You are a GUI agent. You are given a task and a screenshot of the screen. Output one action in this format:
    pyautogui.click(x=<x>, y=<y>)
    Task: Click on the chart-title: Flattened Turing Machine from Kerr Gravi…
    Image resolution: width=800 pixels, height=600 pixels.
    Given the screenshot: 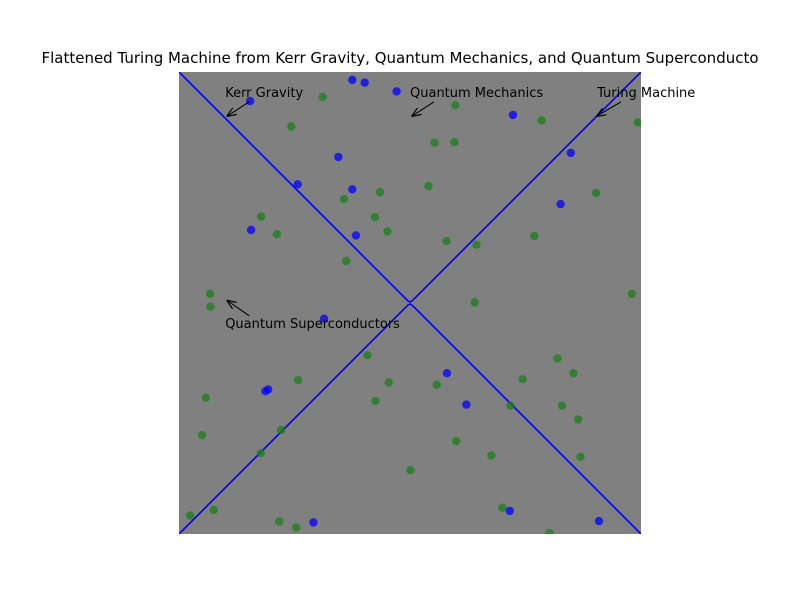 What is the action you would take?
    pyautogui.click(x=399, y=58)
    